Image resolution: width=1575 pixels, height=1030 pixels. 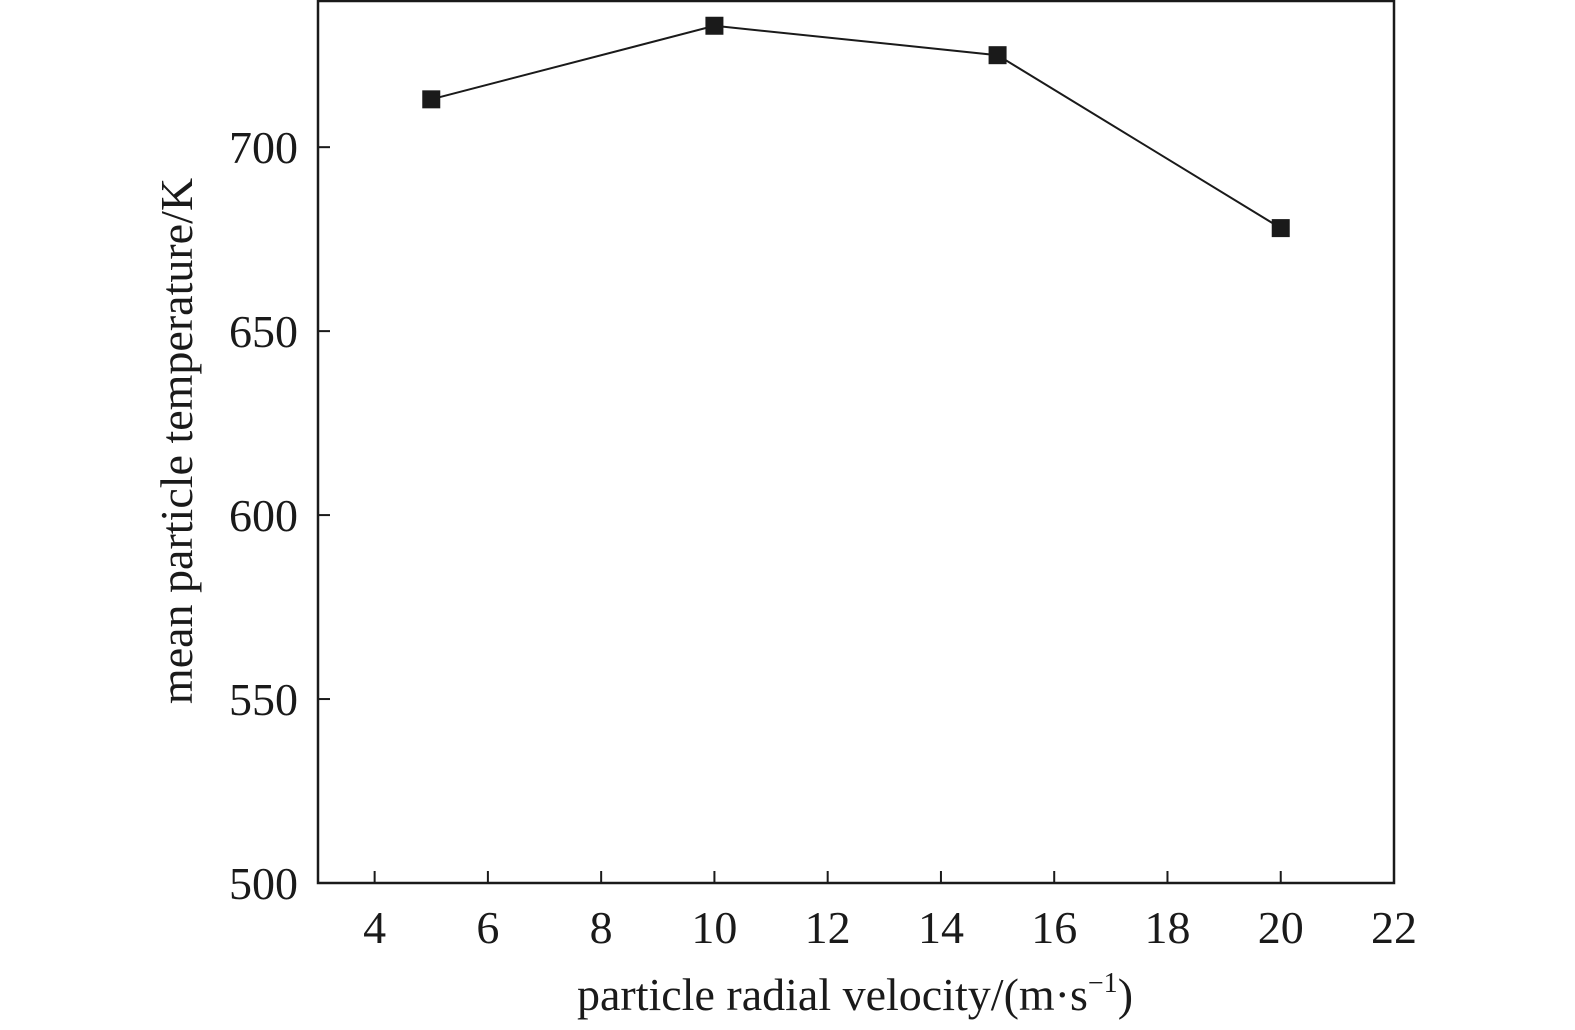 I want to click on x-tick-label: 4, so click(x=374, y=927).